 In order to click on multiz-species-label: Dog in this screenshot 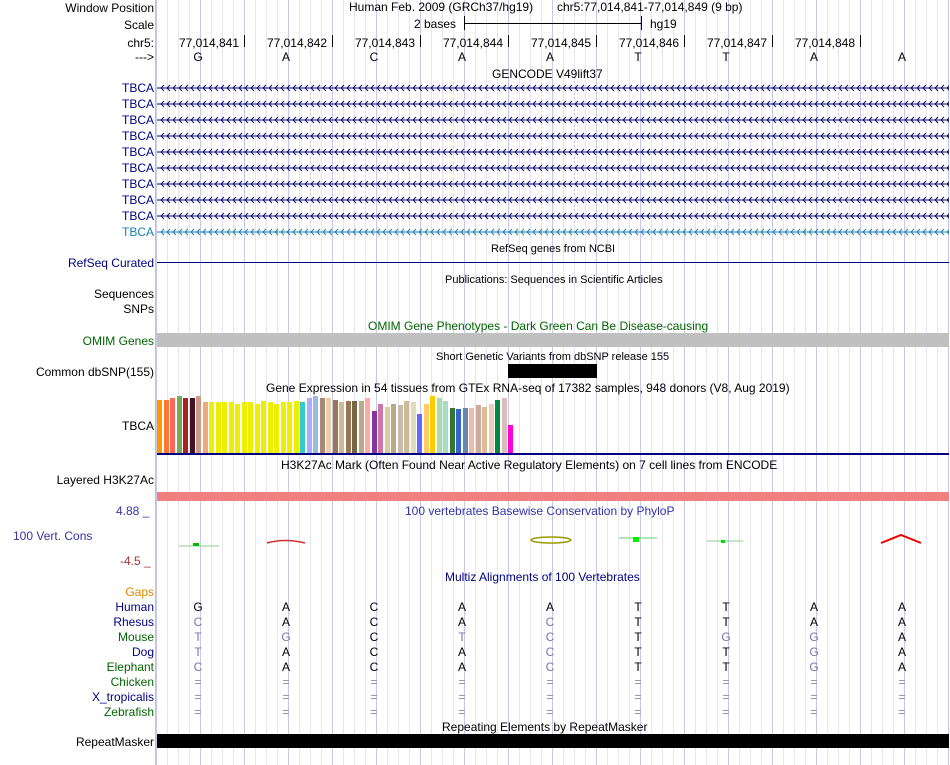, I will do `click(142, 652)`.